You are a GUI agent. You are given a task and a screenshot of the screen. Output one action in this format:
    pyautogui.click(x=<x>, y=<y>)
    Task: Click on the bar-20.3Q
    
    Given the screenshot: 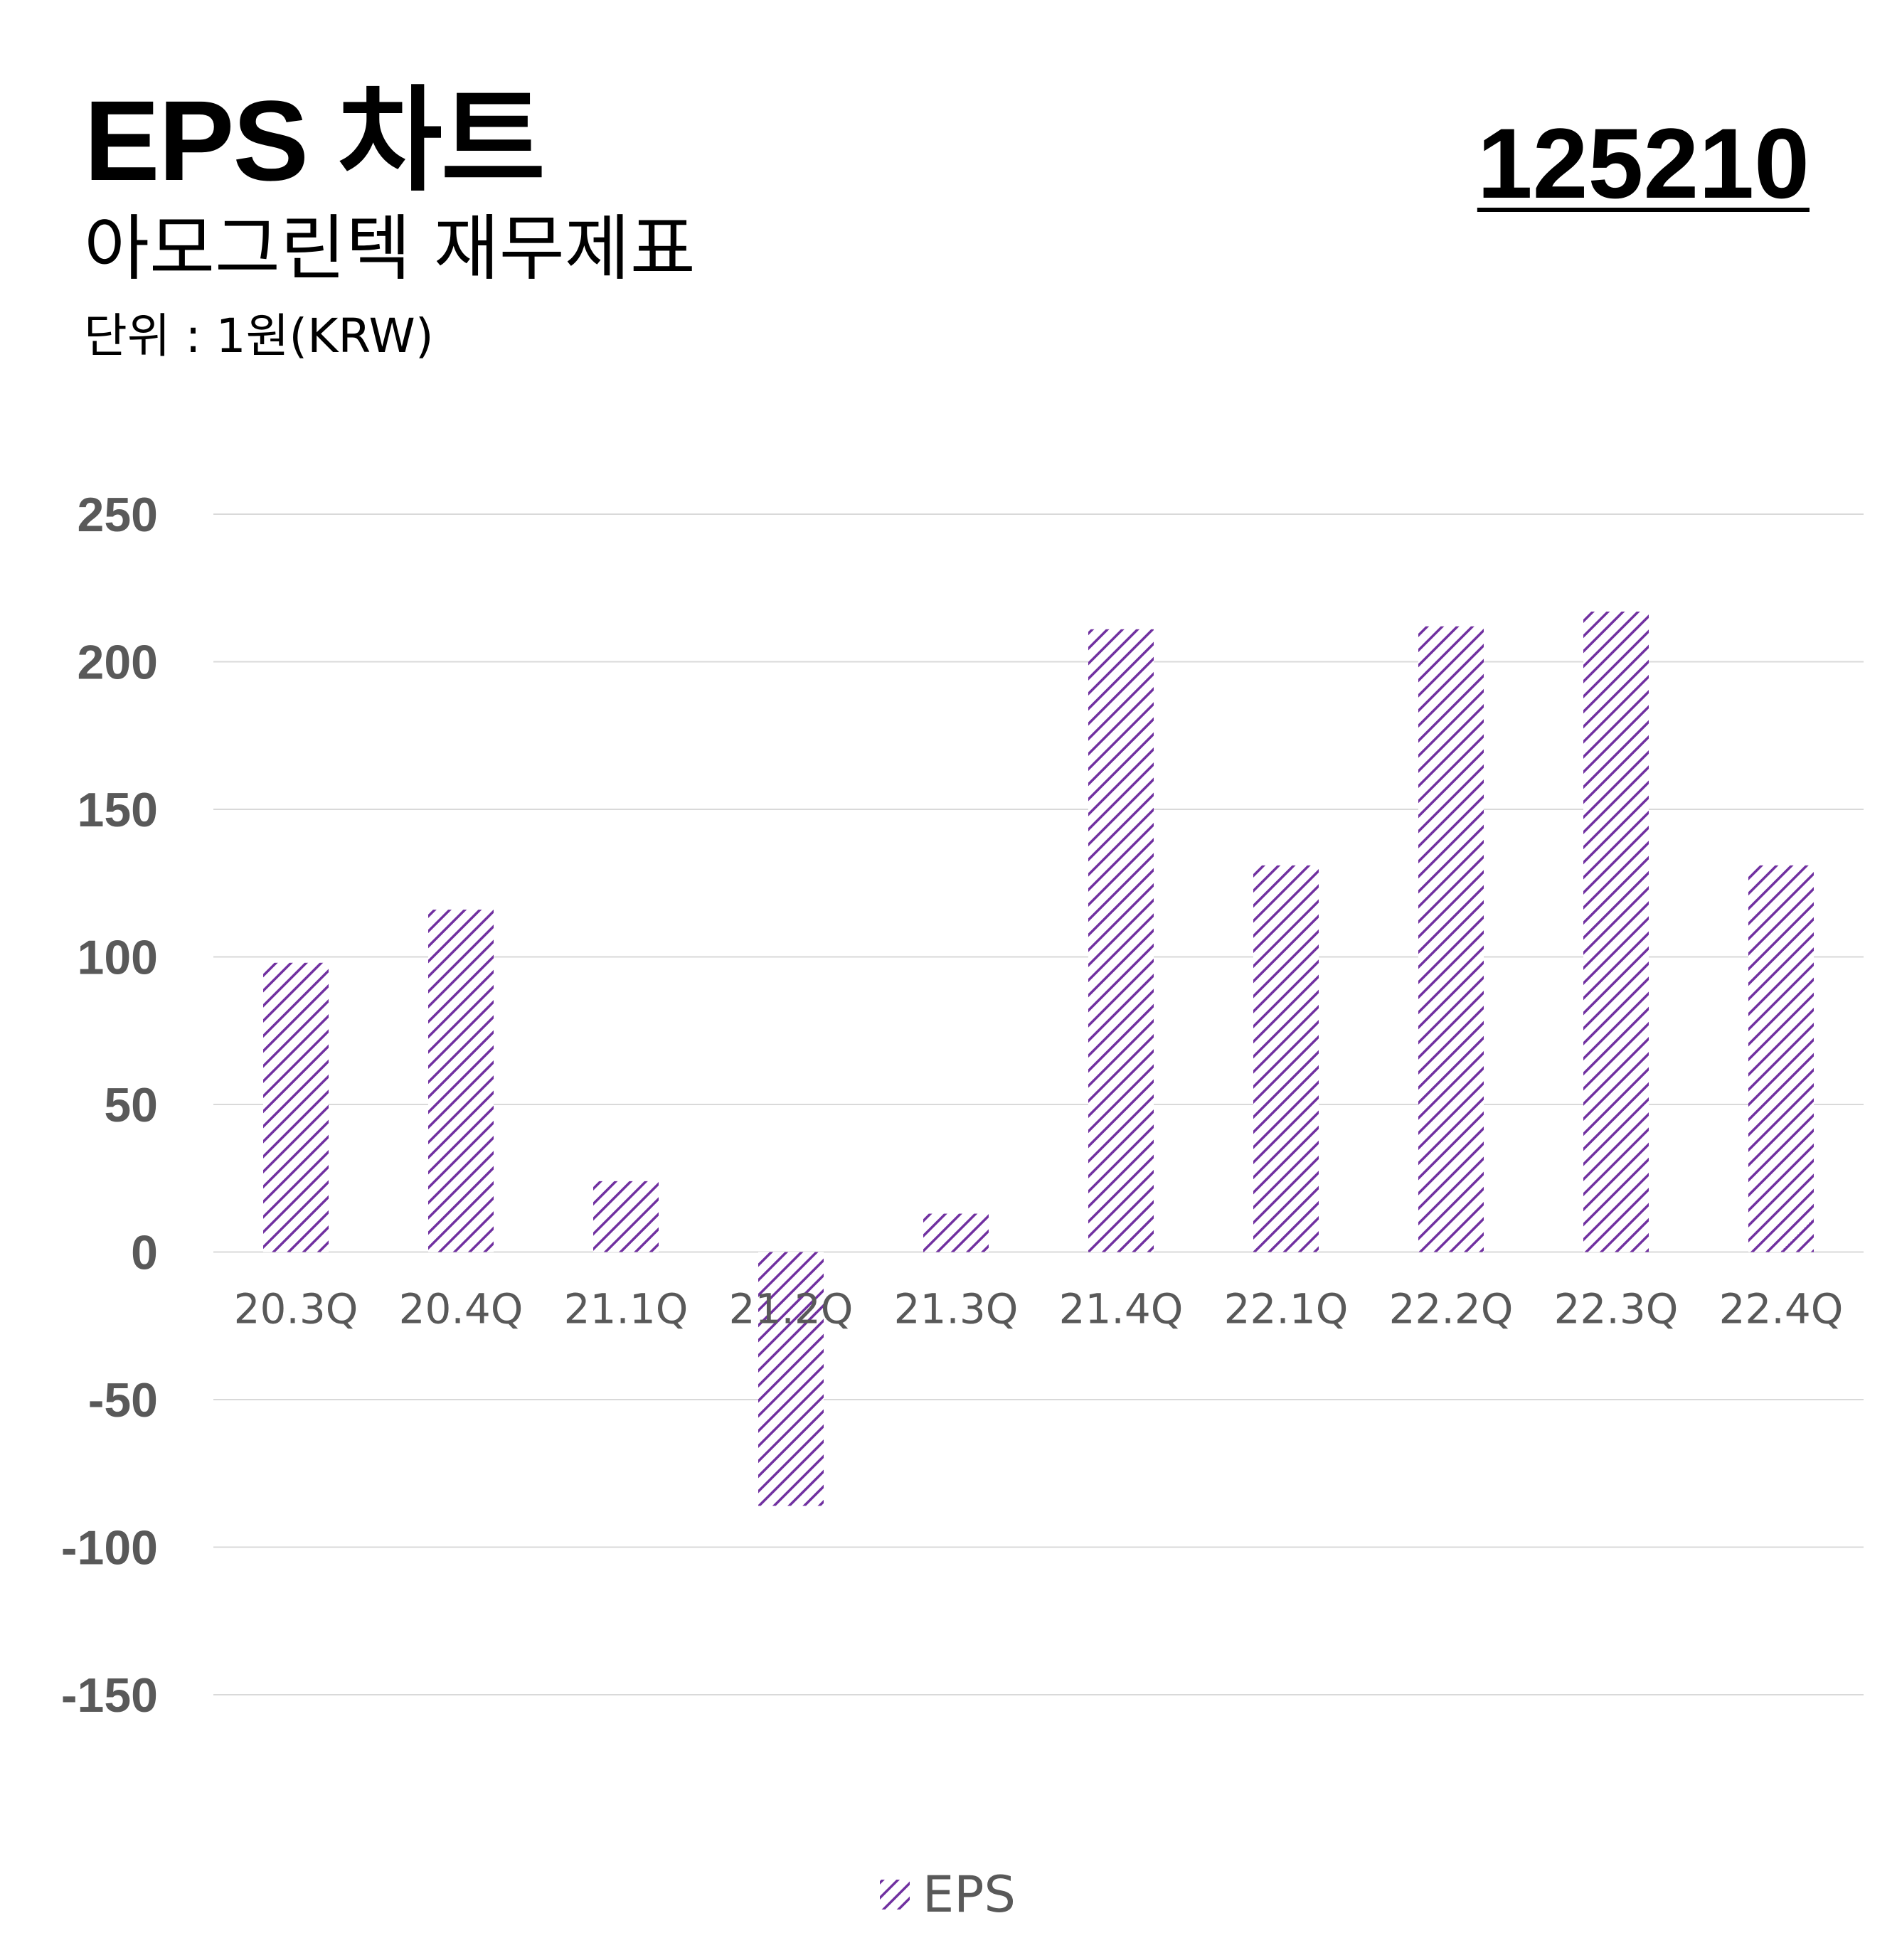 What is the action you would take?
    pyautogui.click(x=296, y=1107)
    